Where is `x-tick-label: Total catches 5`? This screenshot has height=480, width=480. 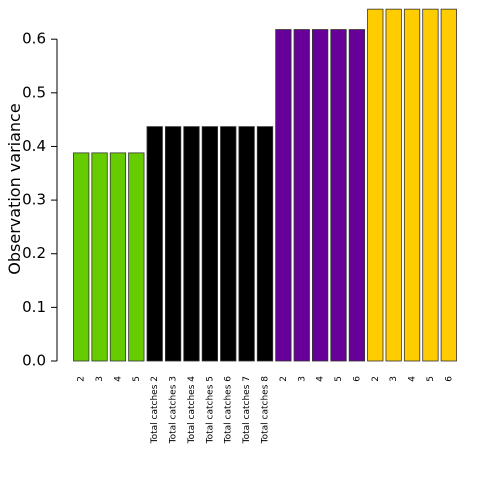
x-tick-label: Total catches 5 is located at coordinates (210, 410).